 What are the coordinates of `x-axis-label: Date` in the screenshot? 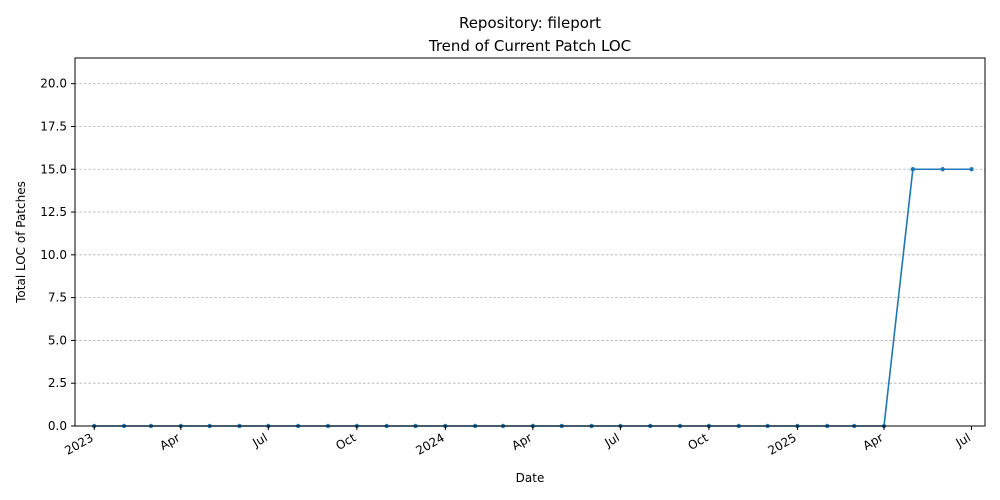 It's located at (530, 478).